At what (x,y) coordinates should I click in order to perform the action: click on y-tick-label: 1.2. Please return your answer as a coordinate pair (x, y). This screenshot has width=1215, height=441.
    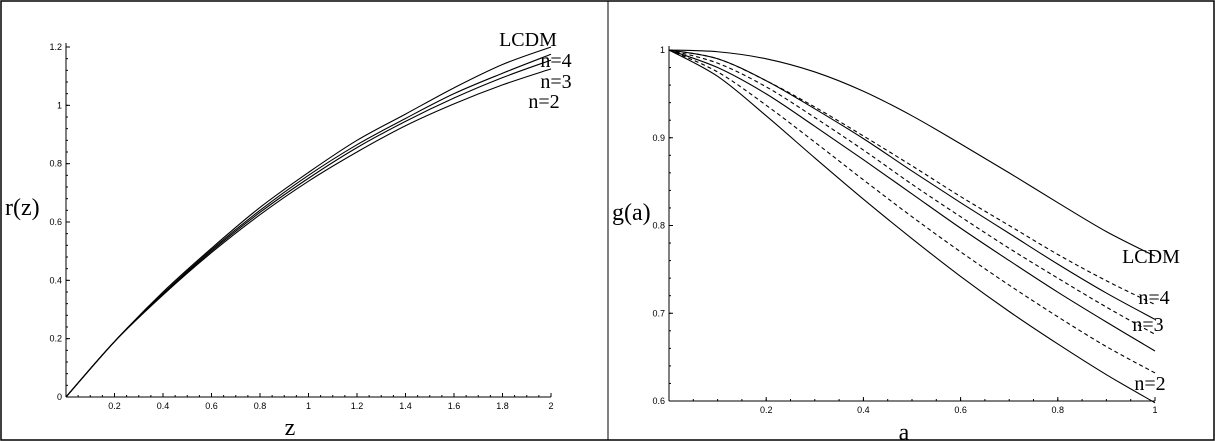
    Looking at the image, I should click on (55, 47).